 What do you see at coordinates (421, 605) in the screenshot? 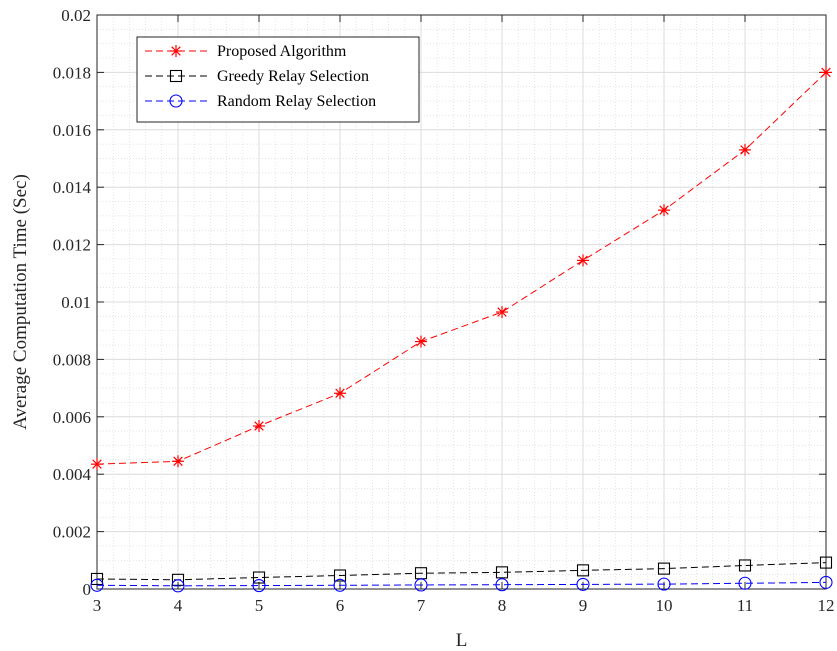
I see `x-tick-label: 7` at bounding box center [421, 605].